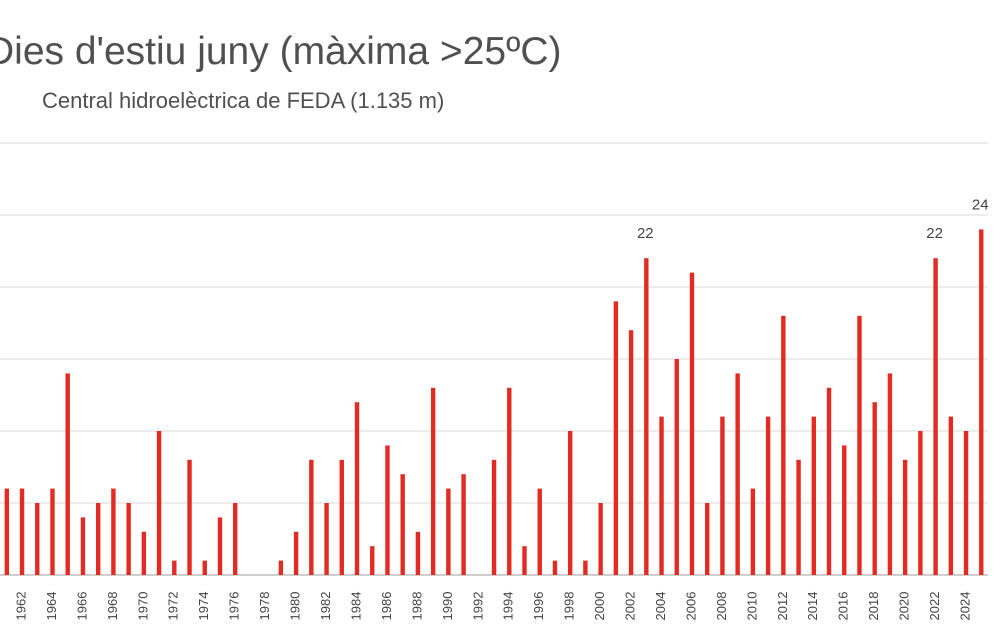 This screenshot has height=640, width=1000. Describe the element at coordinates (599, 606) in the screenshot. I see `x-tick-label: 2000` at that location.